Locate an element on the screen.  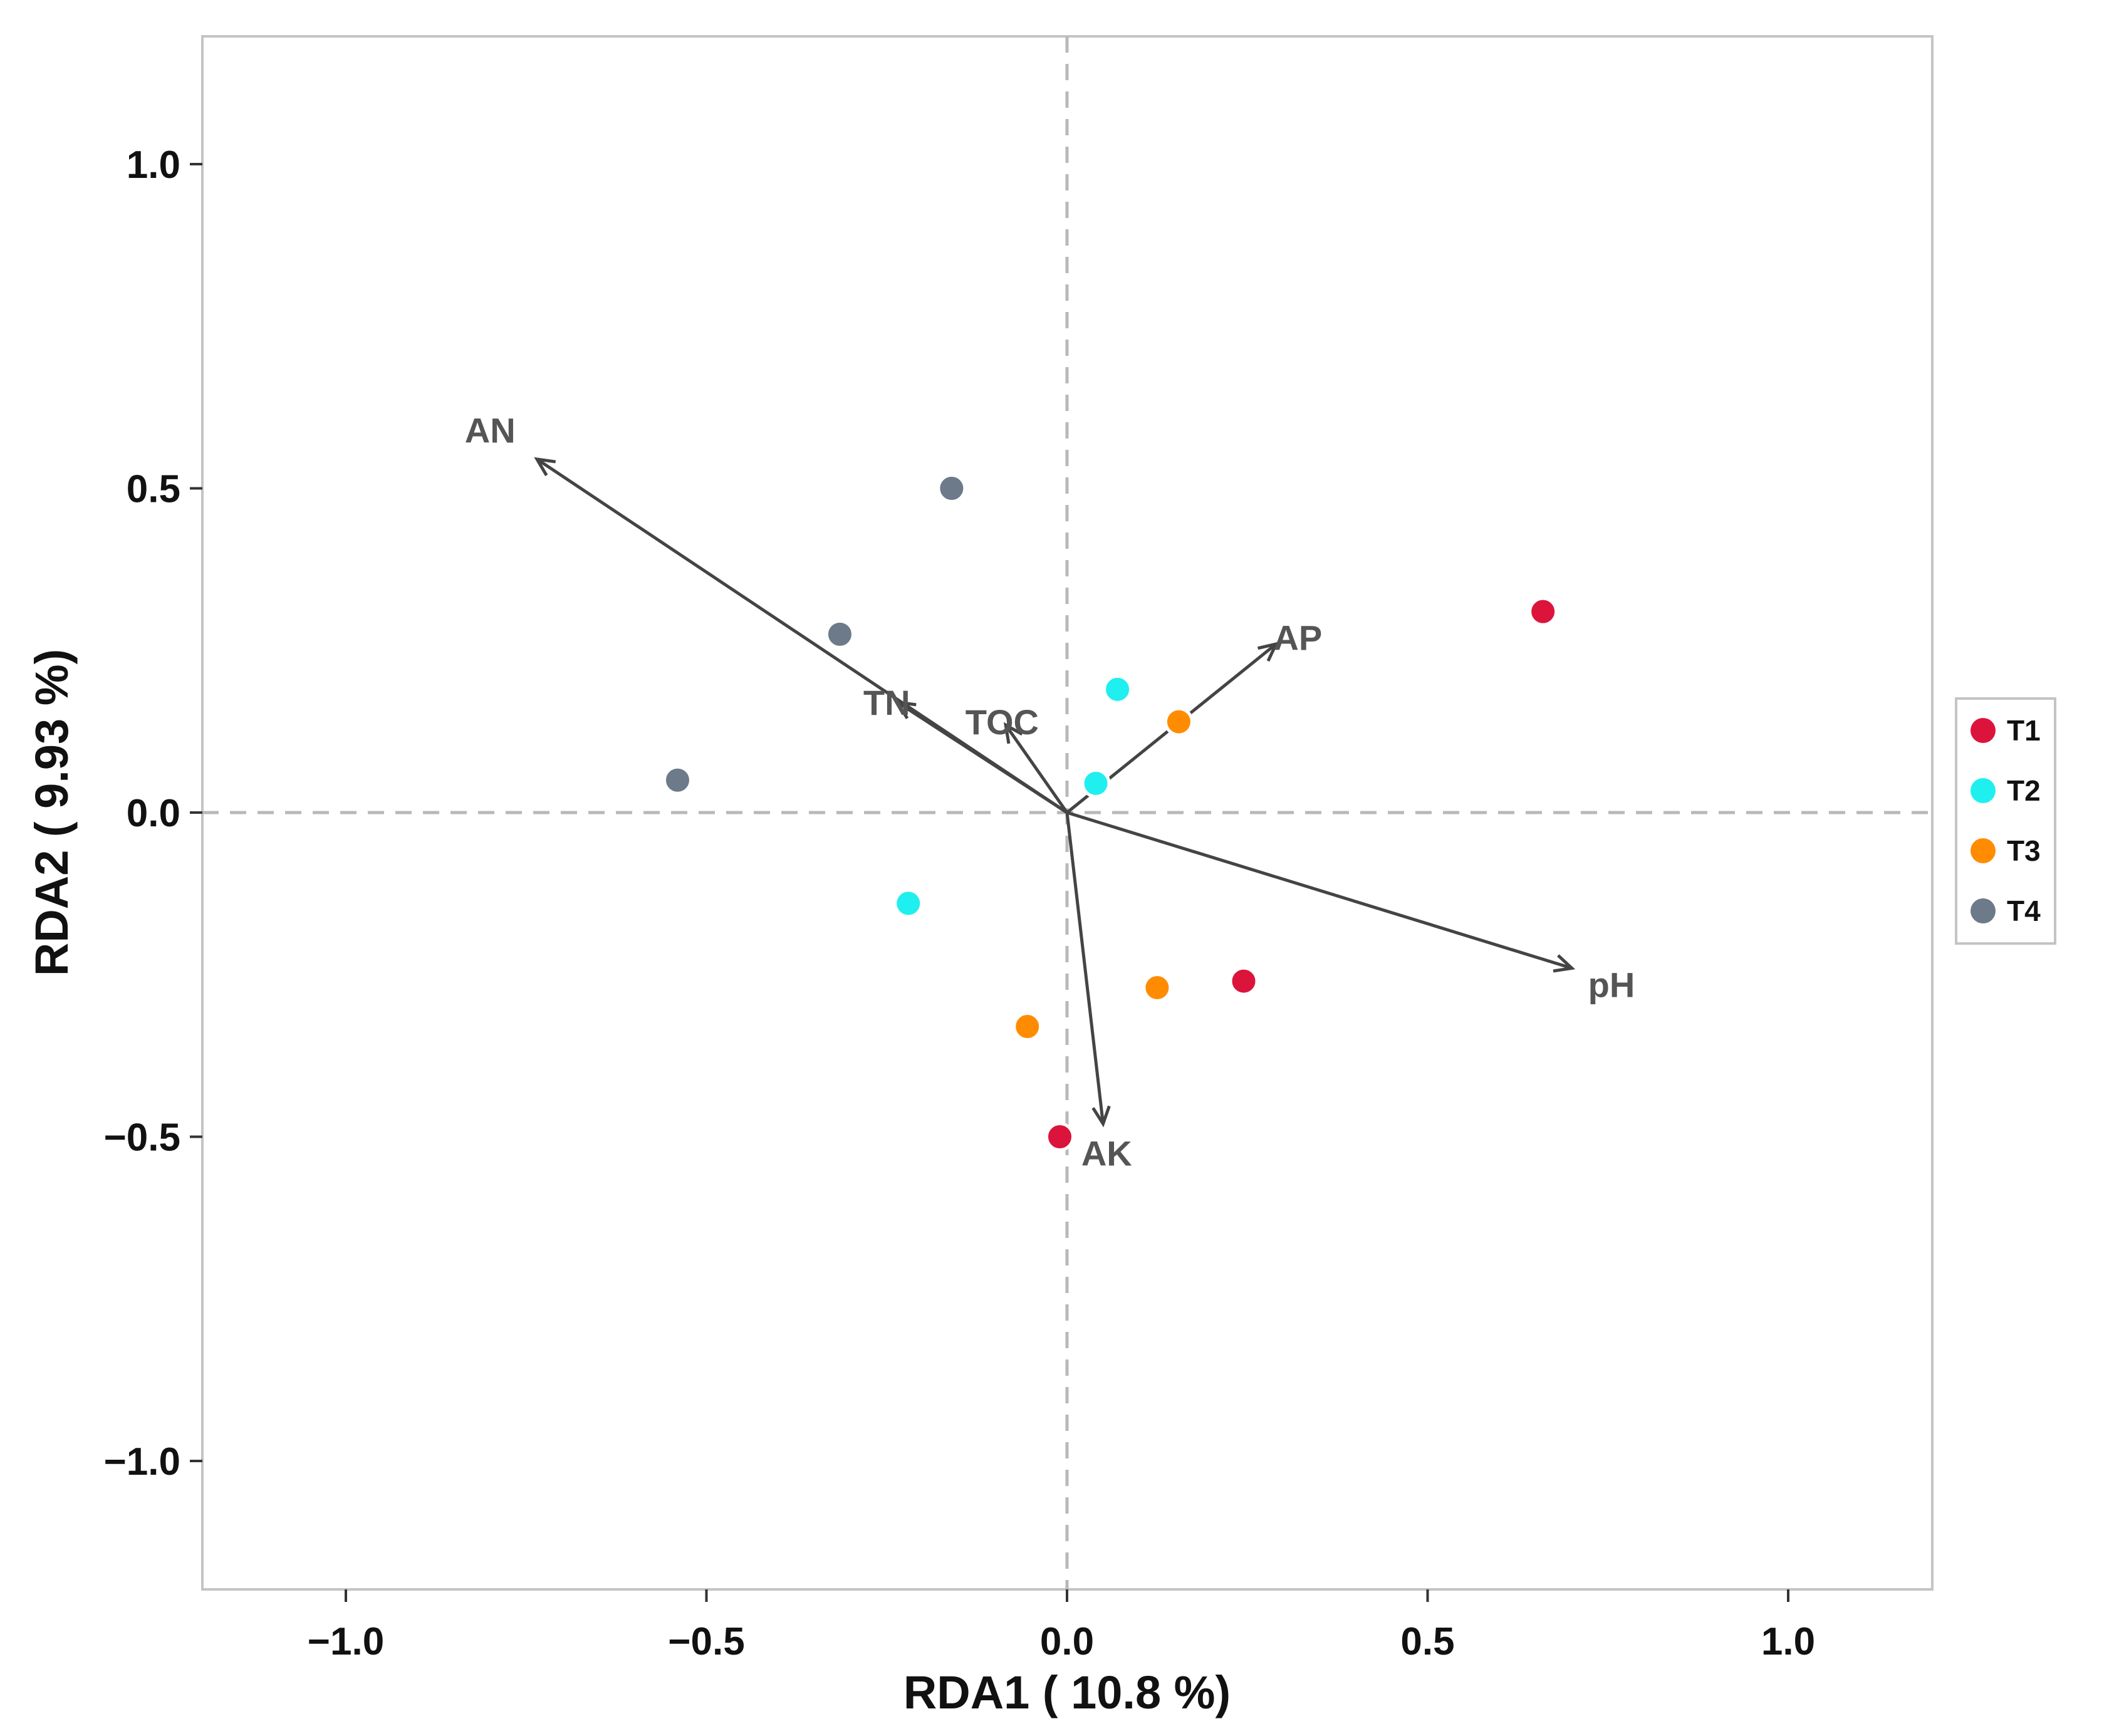
y-tick-label: 0.0 is located at coordinates (153, 813).